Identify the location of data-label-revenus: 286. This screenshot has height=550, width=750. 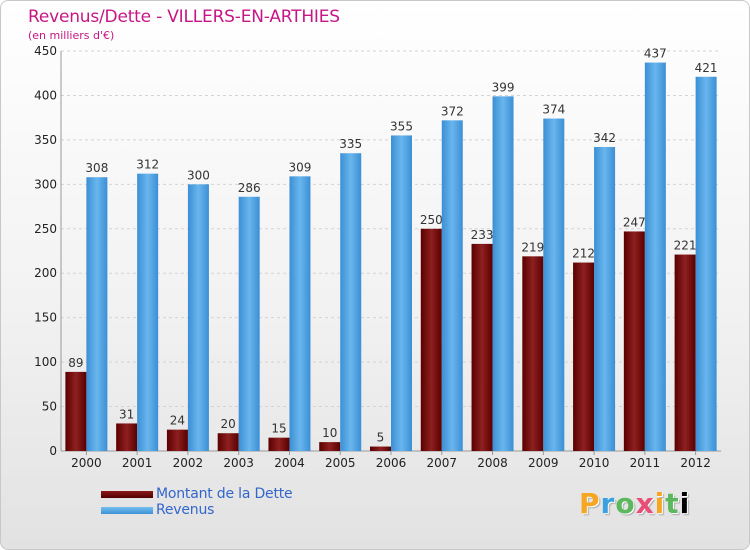
(249, 188).